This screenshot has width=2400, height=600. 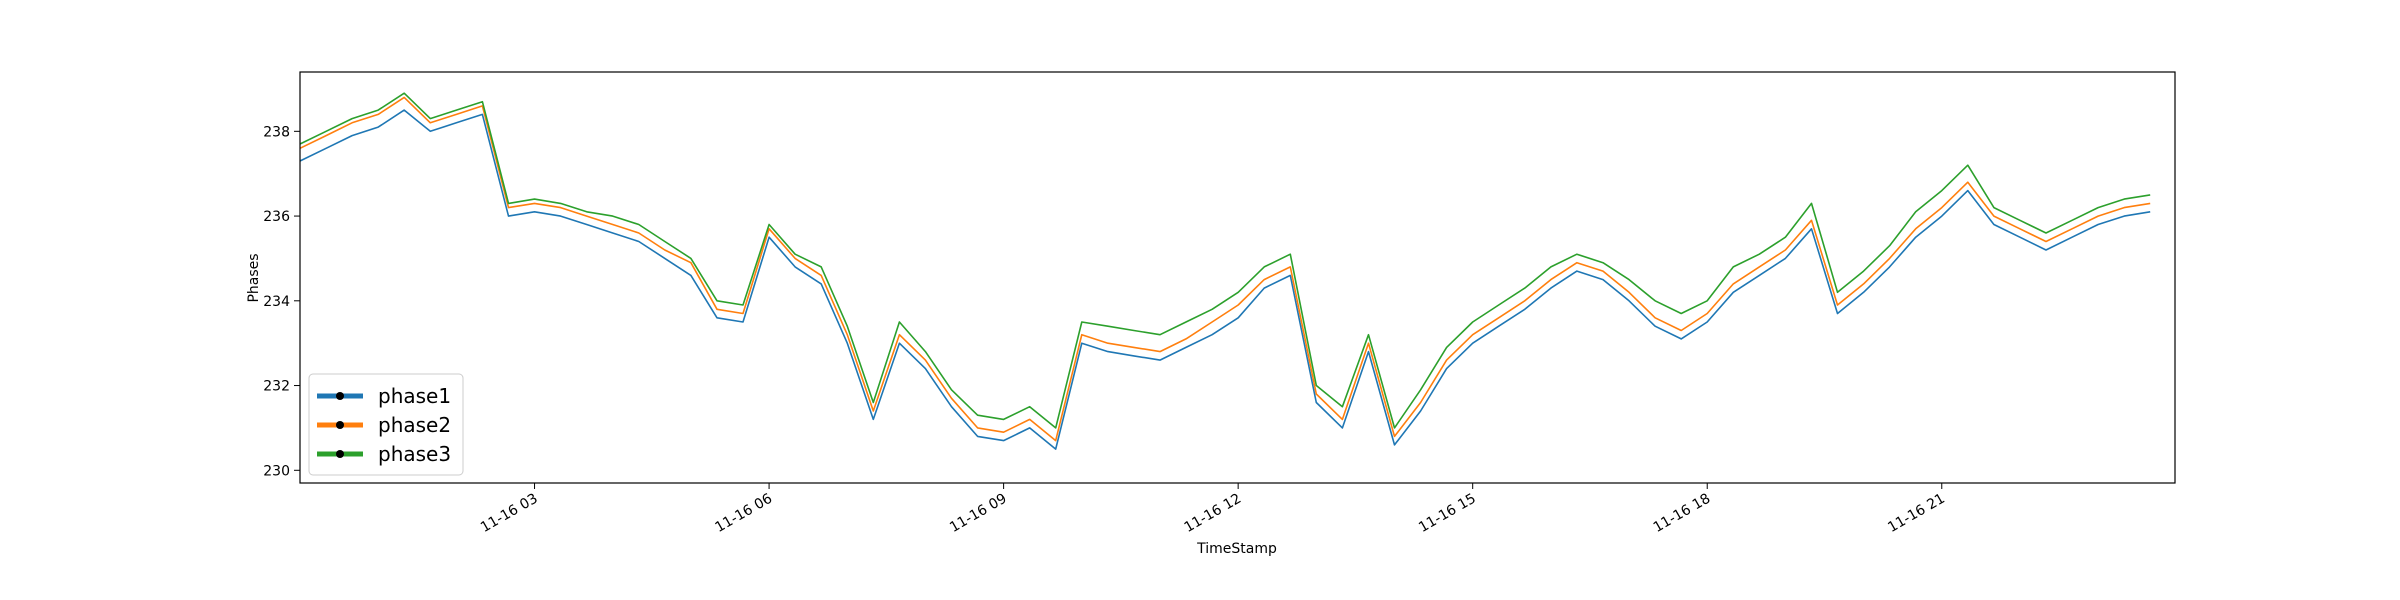 What do you see at coordinates (1213, 513) in the screenshot?
I see `x-tick-label: 11-16 12` at bounding box center [1213, 513].